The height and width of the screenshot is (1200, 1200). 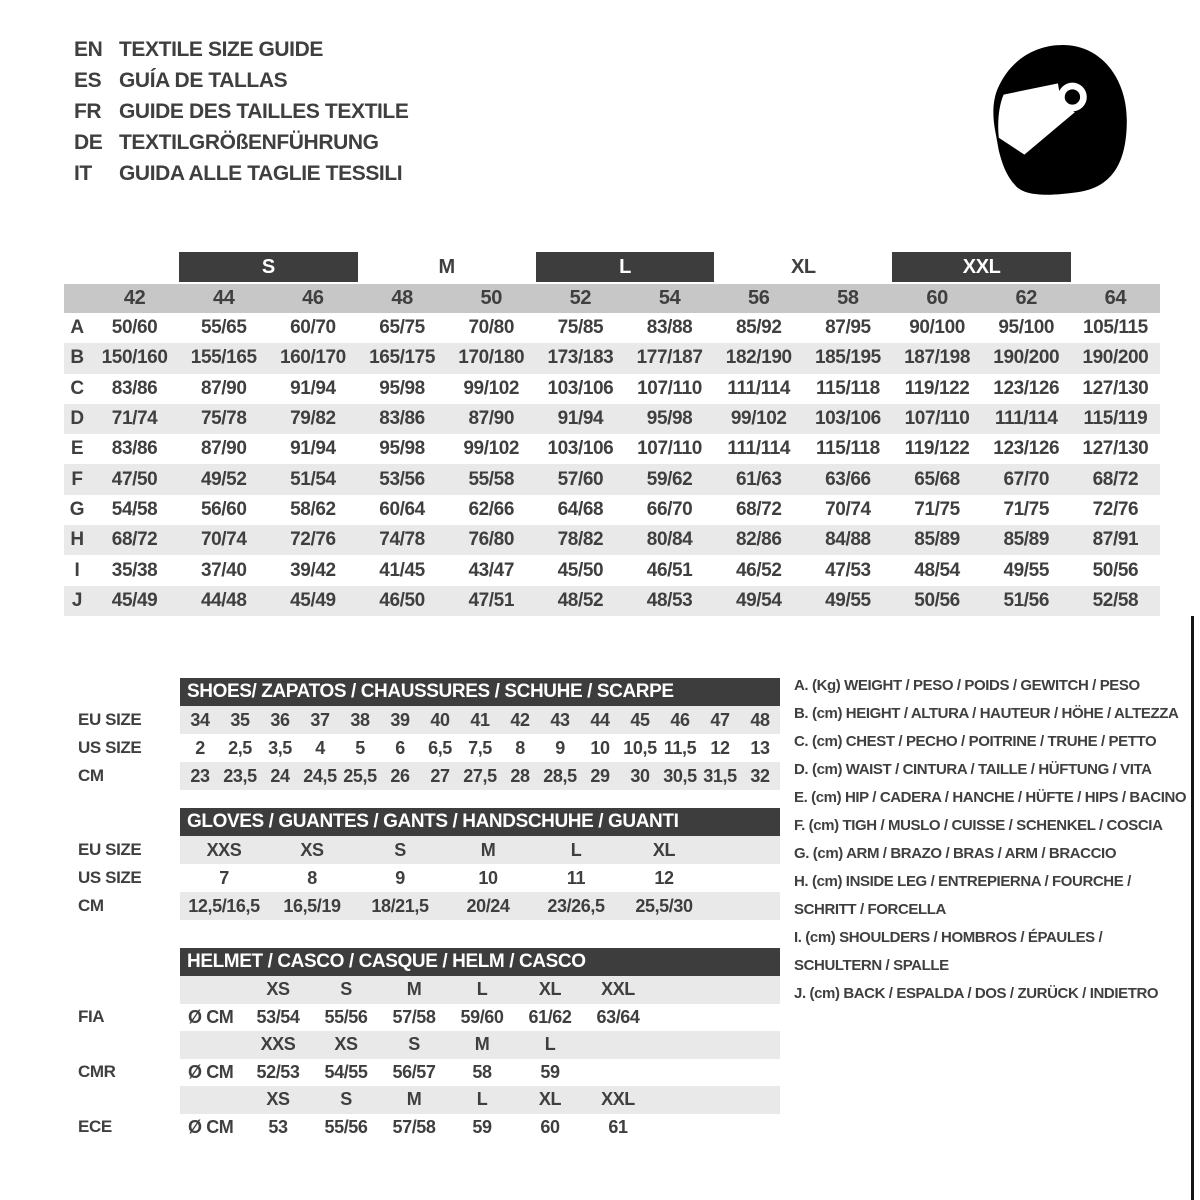 I want to click on table-row: EU SIZE 34 35 36 37 38 39 40 41 42 43 44 45 46 47 48, so click(x=422, y=720).